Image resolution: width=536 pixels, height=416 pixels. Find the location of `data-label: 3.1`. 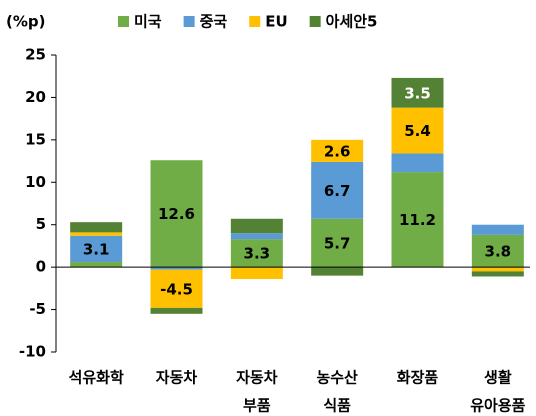

data-label: 3.1 is located at coordinates (96, 249).